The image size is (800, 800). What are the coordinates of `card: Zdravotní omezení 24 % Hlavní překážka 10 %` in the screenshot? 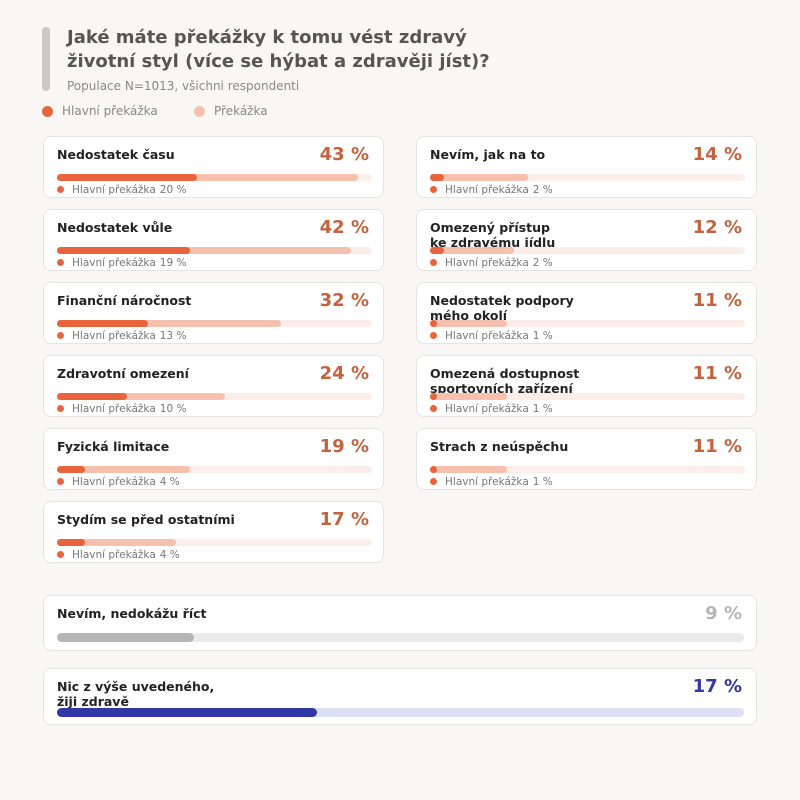 It's located at (213, 386).